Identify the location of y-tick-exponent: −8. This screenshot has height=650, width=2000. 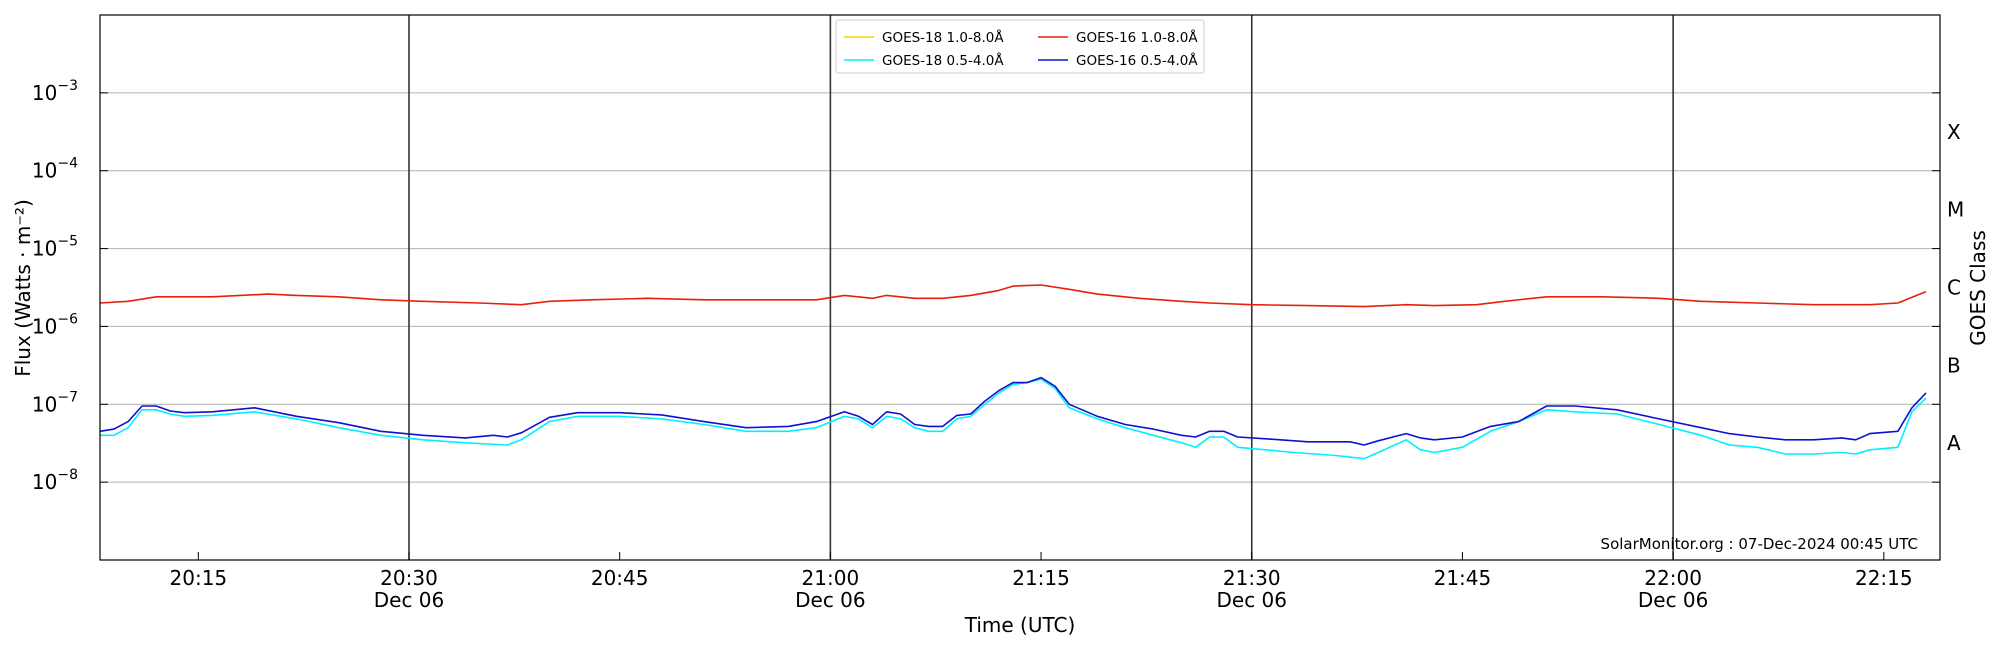
(67, 475).